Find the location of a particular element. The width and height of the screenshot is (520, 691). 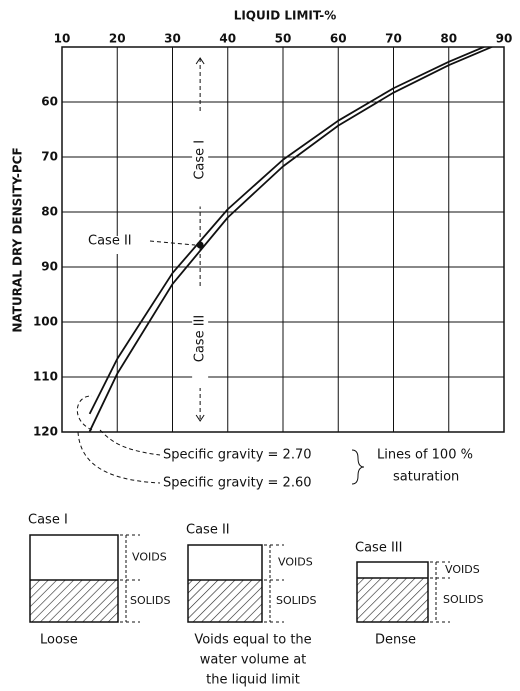

case-label: Case I is located at coordinates (200, 160).